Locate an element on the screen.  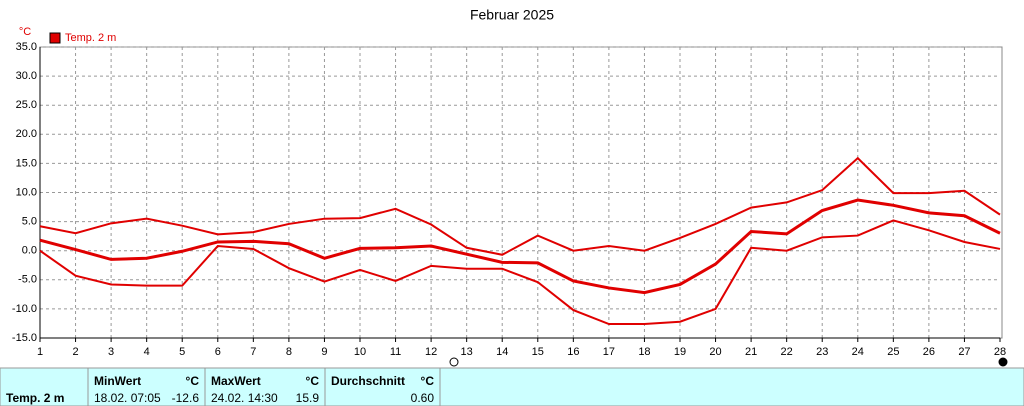
x-tick-label: 25 is located at coordinates (893, 352).